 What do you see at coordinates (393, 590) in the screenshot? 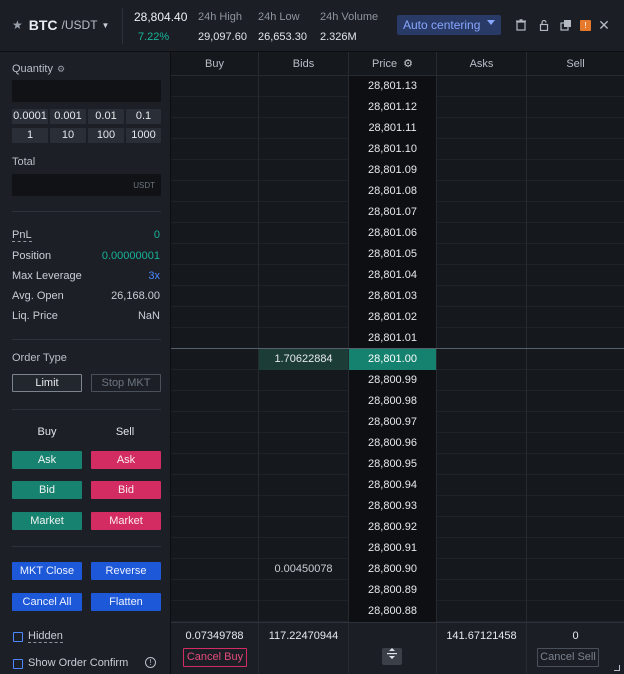
I see `price-cell: 28,800.89` at bounding box center [393, 590].